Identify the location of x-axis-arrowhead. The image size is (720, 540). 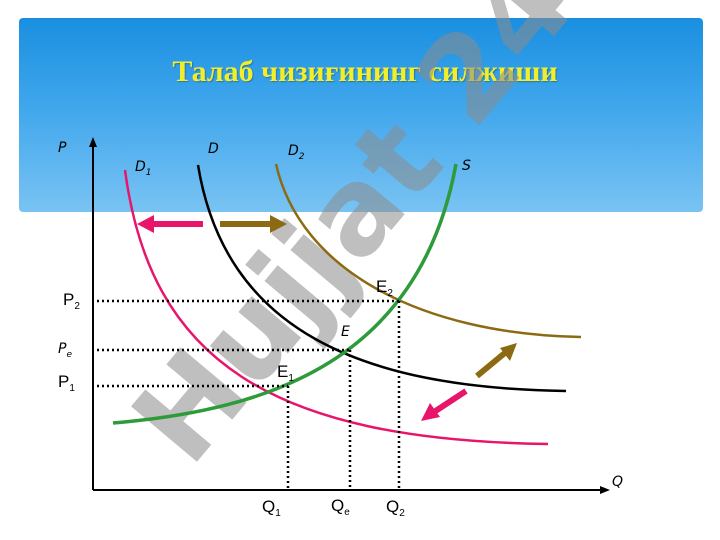
(605, 490).